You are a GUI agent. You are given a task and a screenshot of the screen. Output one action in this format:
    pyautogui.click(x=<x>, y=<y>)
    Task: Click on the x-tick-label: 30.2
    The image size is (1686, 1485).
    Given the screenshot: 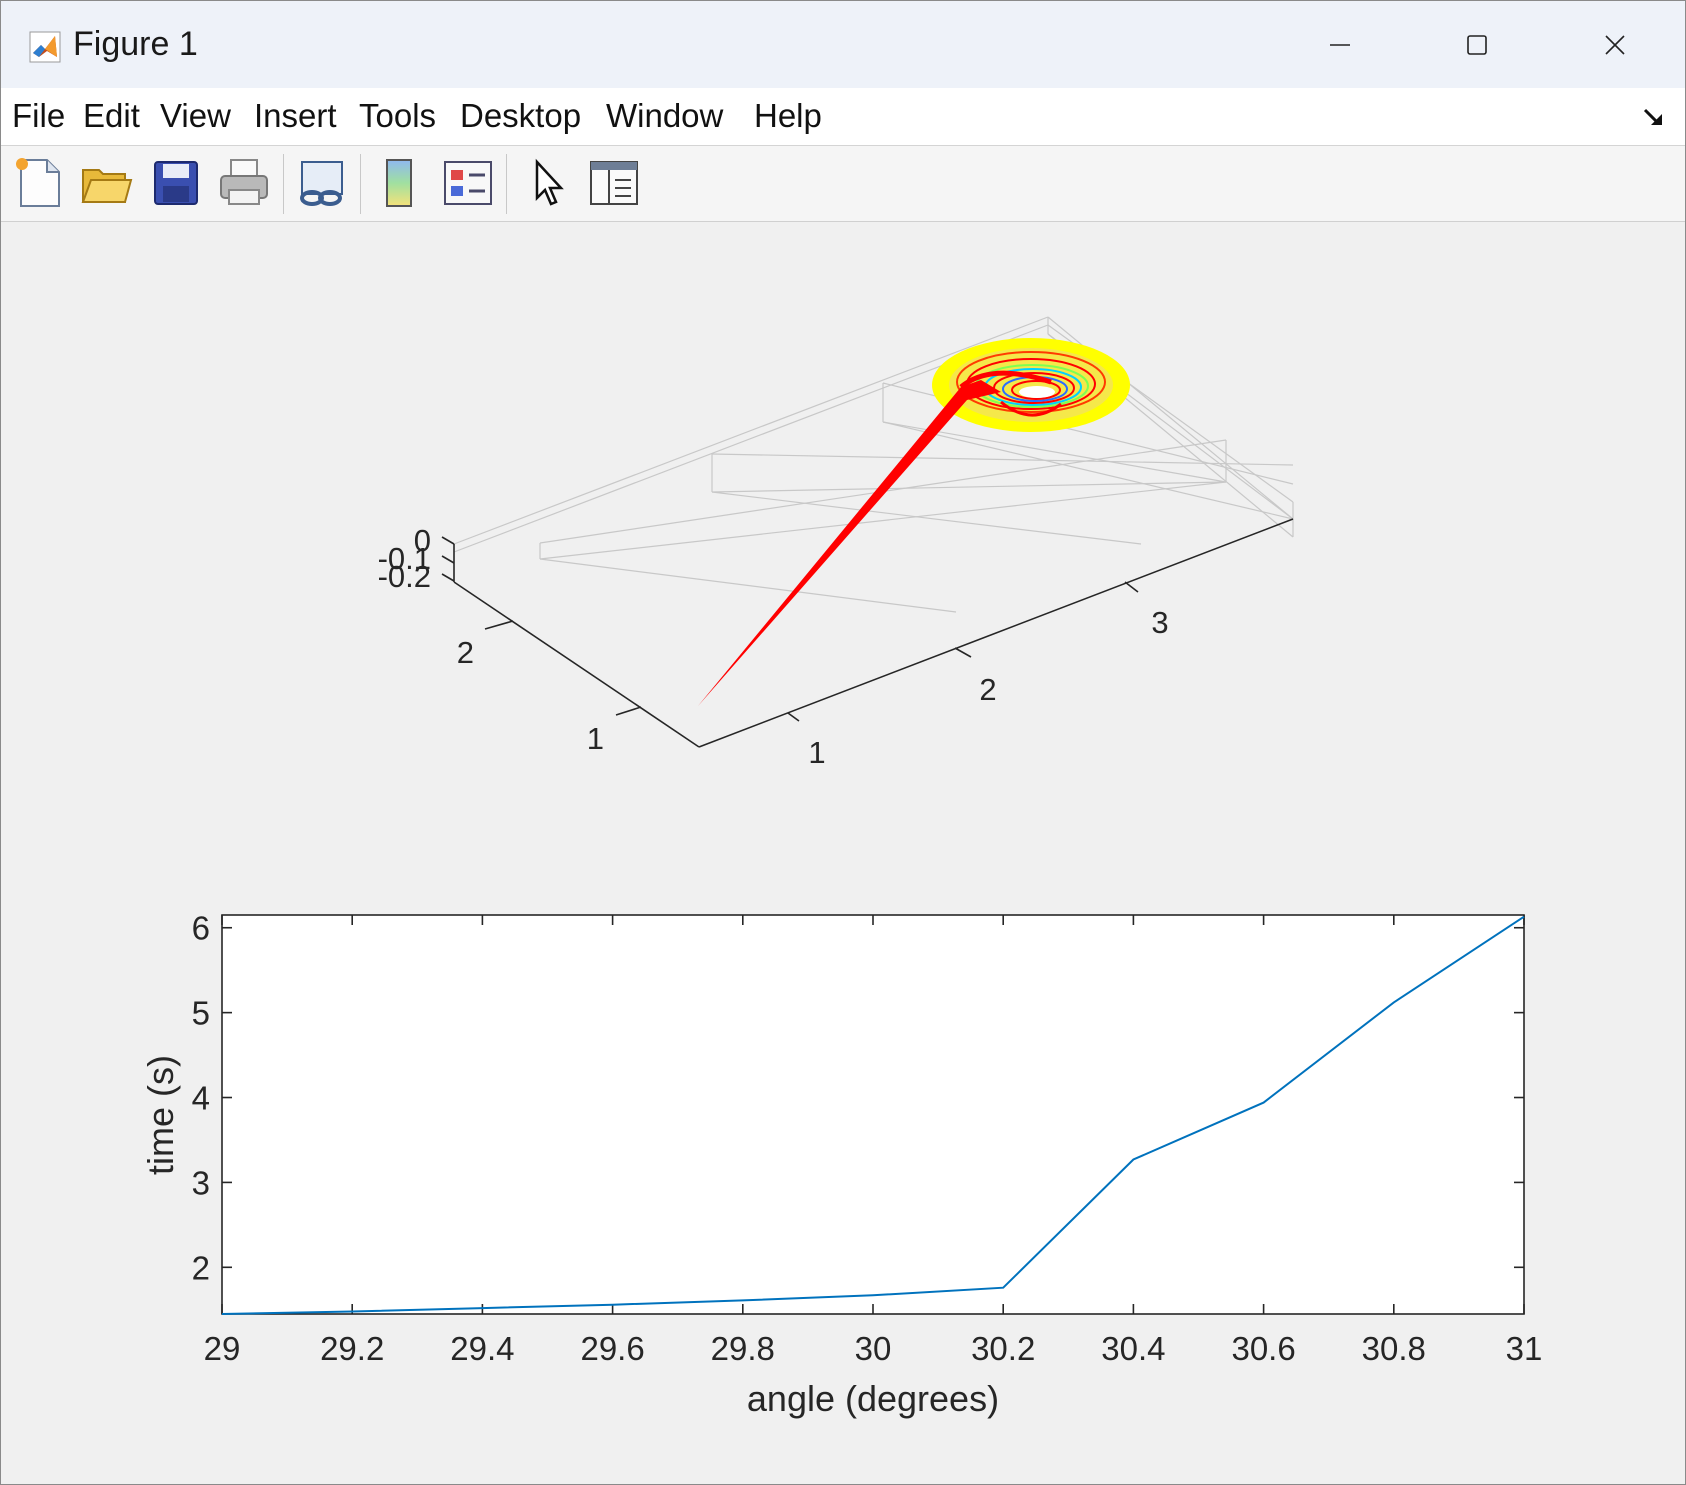 What is the action you would take?
    pyautogui.click(x=1003, y=1348)
    